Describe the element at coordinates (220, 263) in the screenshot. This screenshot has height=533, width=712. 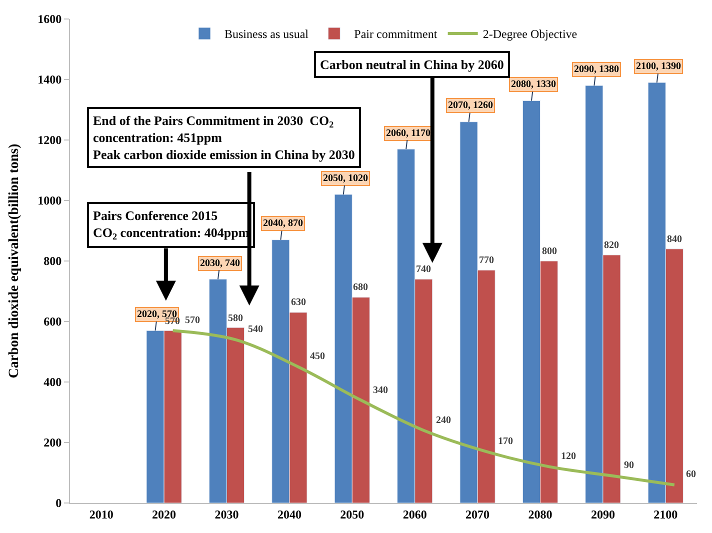
I see `data-label: 2030, 740` at that location.